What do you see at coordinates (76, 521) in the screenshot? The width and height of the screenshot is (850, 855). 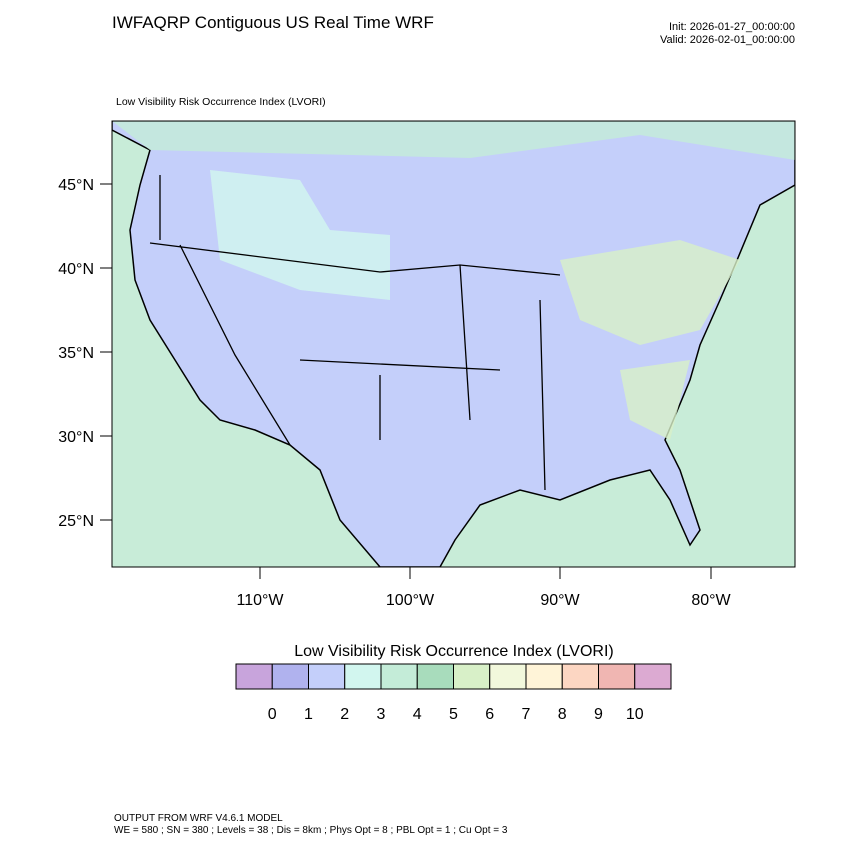 I see `lat-label: 25°N` at bounding box center [76, 521].